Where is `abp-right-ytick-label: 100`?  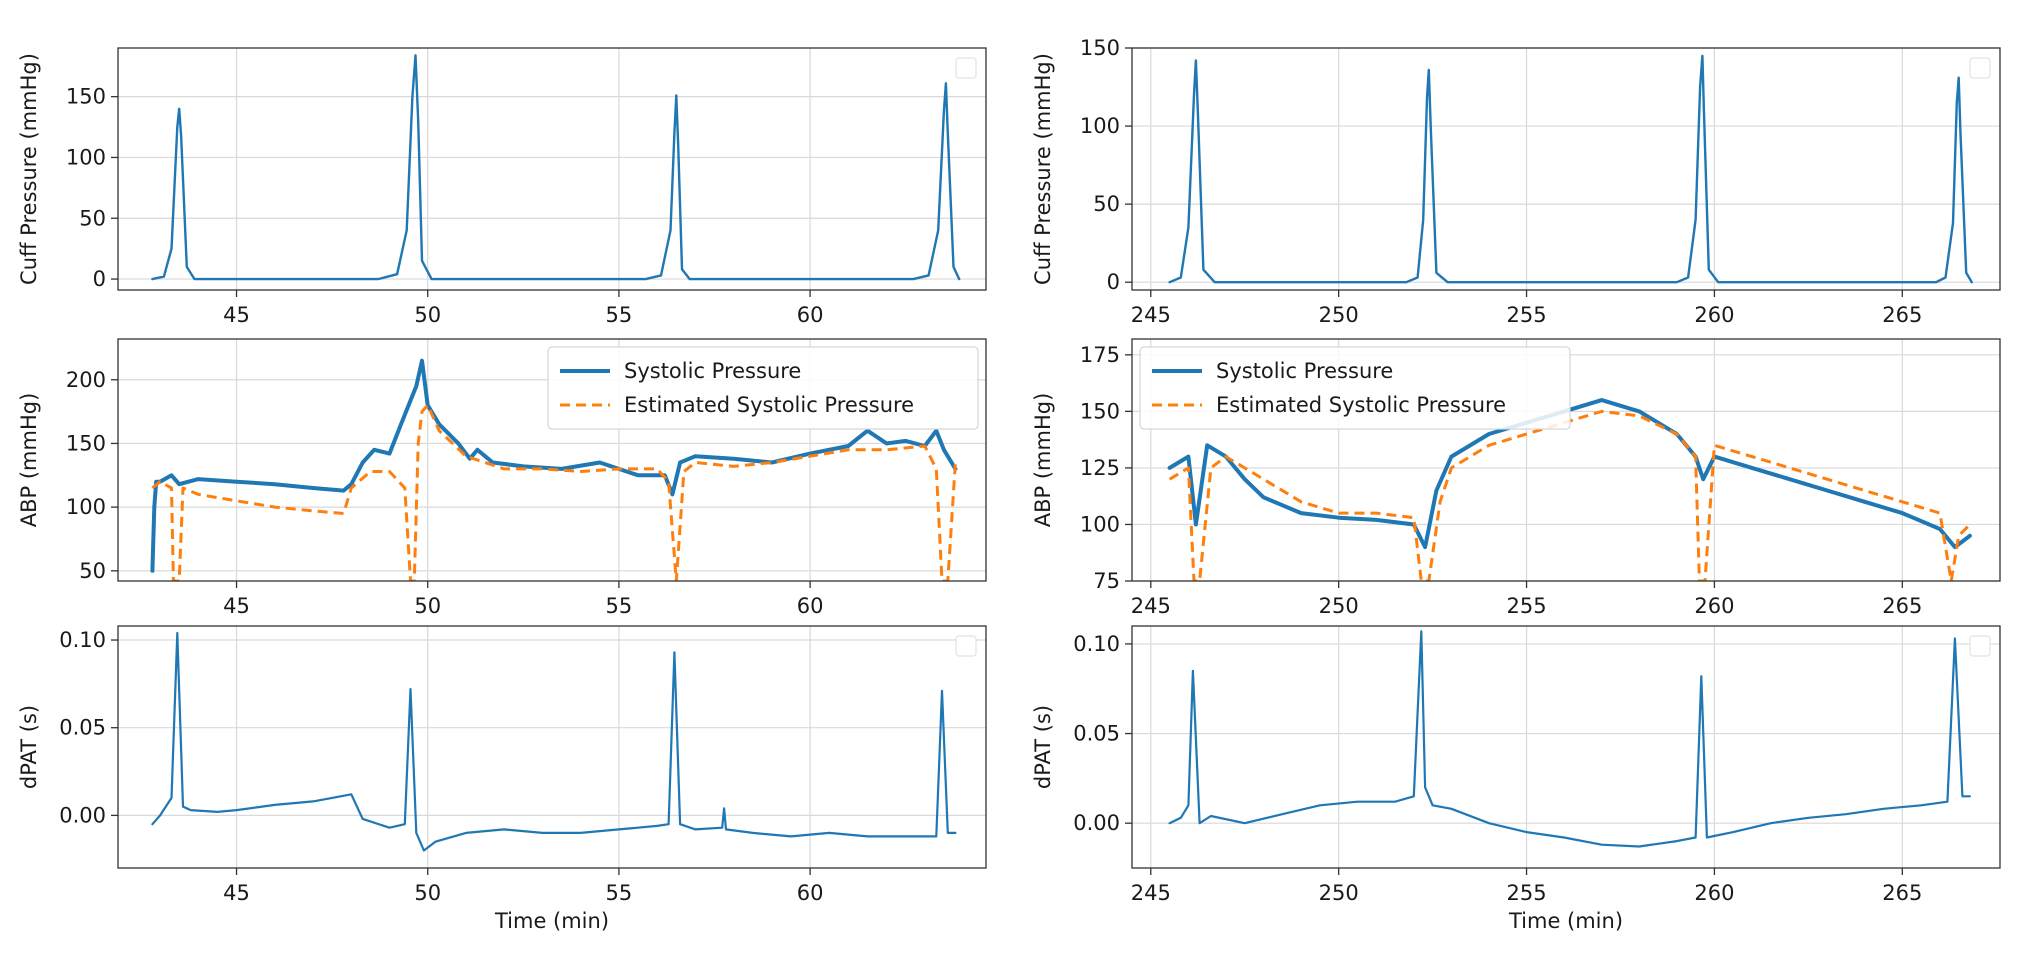 abp-right-ytick-label: 100 is located at coordinates (1100, 524).